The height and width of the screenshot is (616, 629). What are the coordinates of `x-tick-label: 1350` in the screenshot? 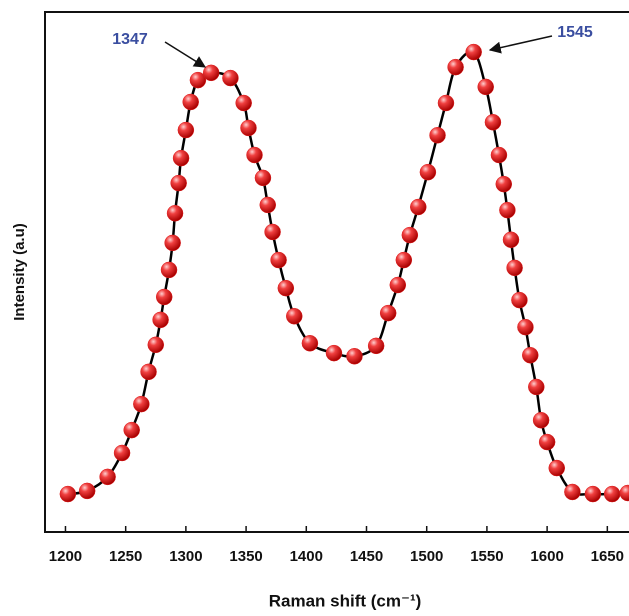 It's located at (245, 556).